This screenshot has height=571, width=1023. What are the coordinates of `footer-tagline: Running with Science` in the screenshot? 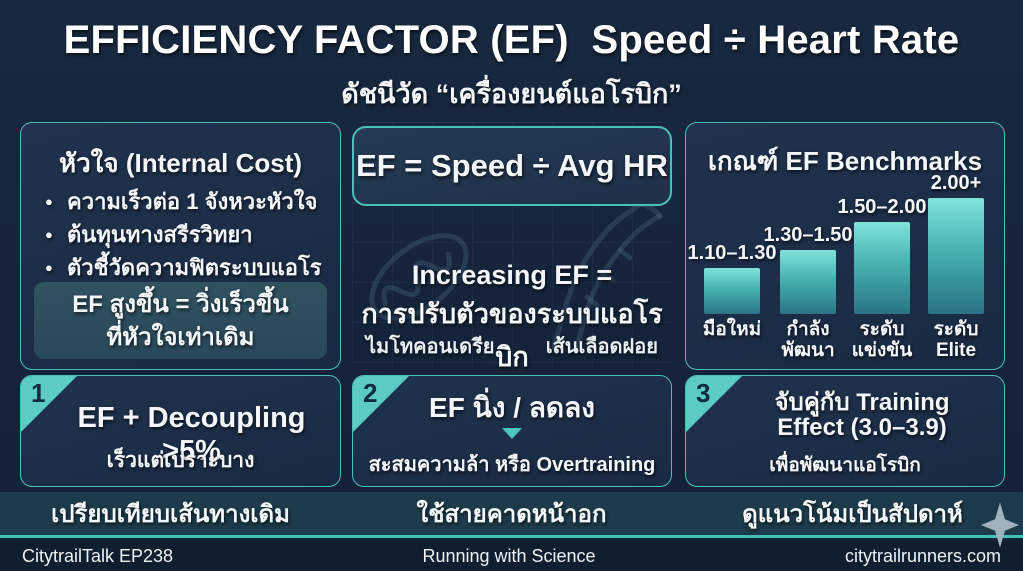 It's located at (509, 555).